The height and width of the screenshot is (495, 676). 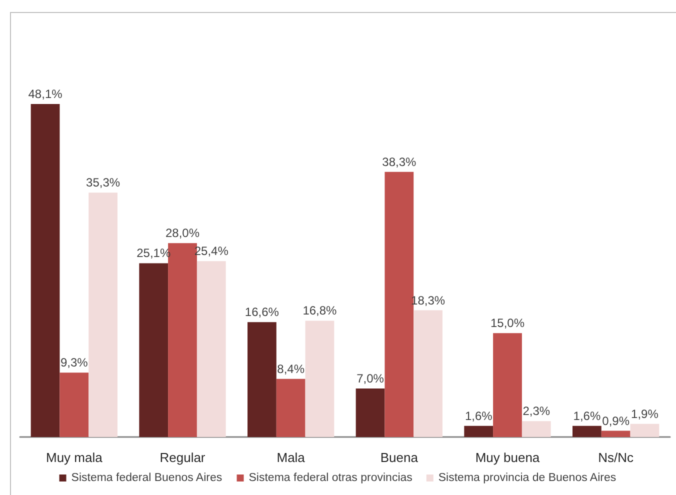 I want to click on data-label: 15,0%, so click(x=507, y=323).